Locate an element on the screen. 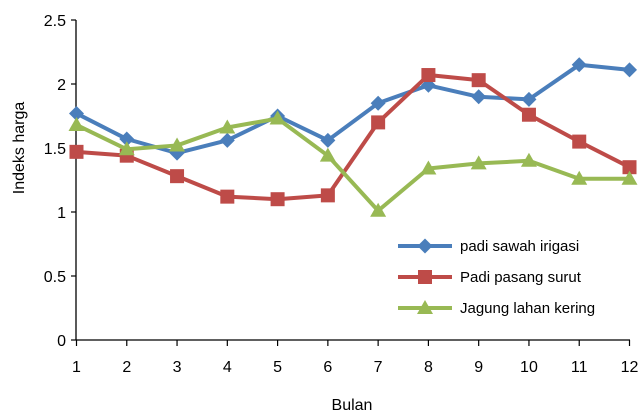 The image size is (642, 412). x-tick-label: 12 is located at coordinates (630, 367).